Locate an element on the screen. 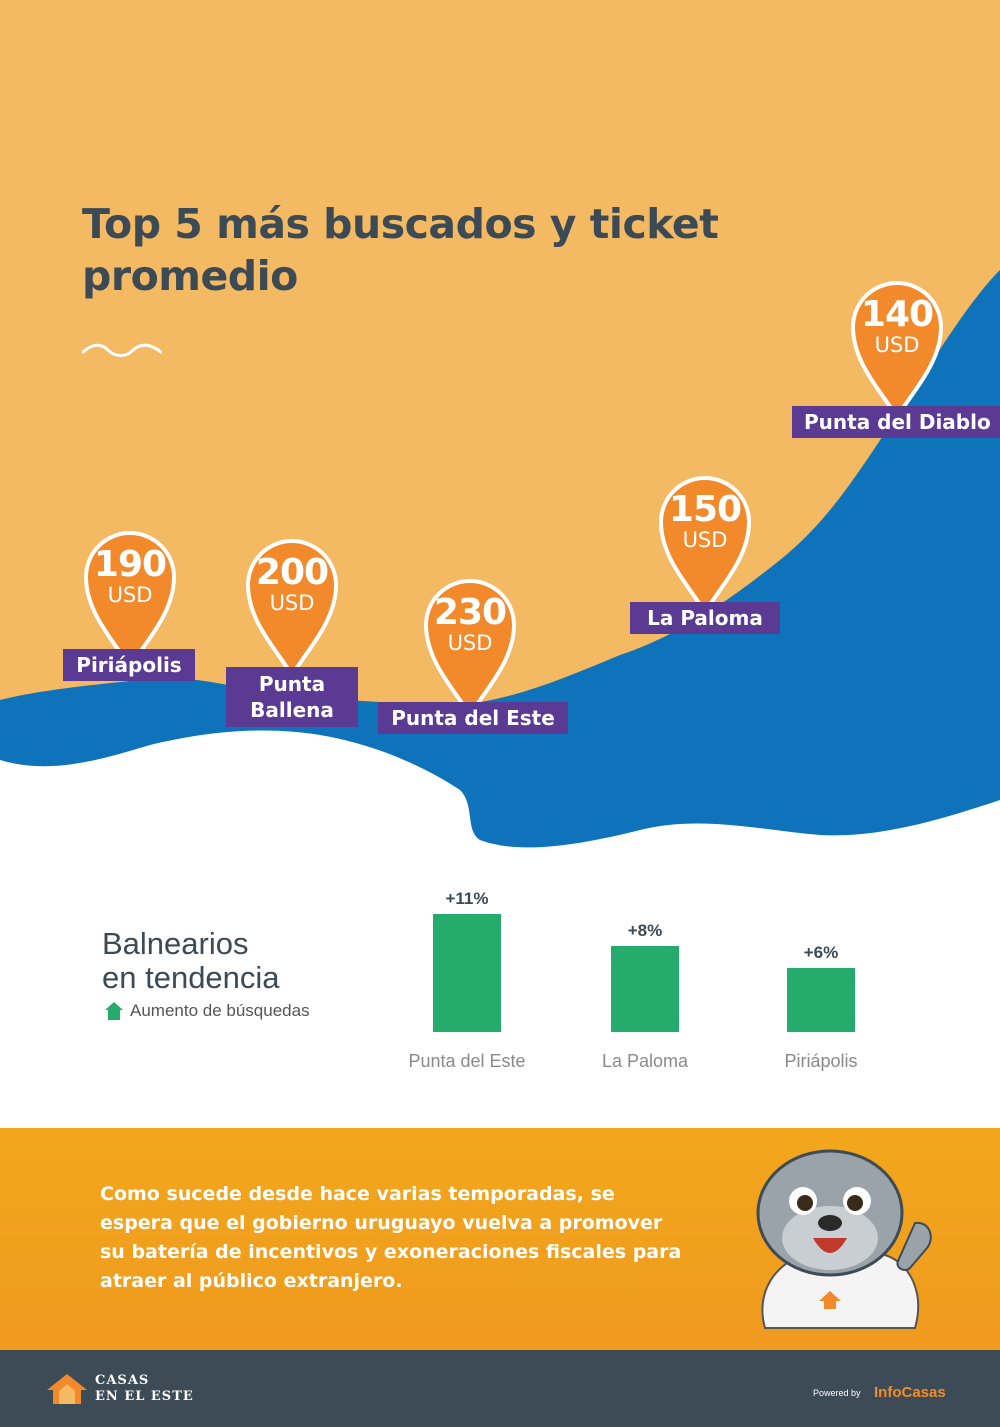  pin-punta-del-diablo: 140 USD is located at coordinates (897, 347).